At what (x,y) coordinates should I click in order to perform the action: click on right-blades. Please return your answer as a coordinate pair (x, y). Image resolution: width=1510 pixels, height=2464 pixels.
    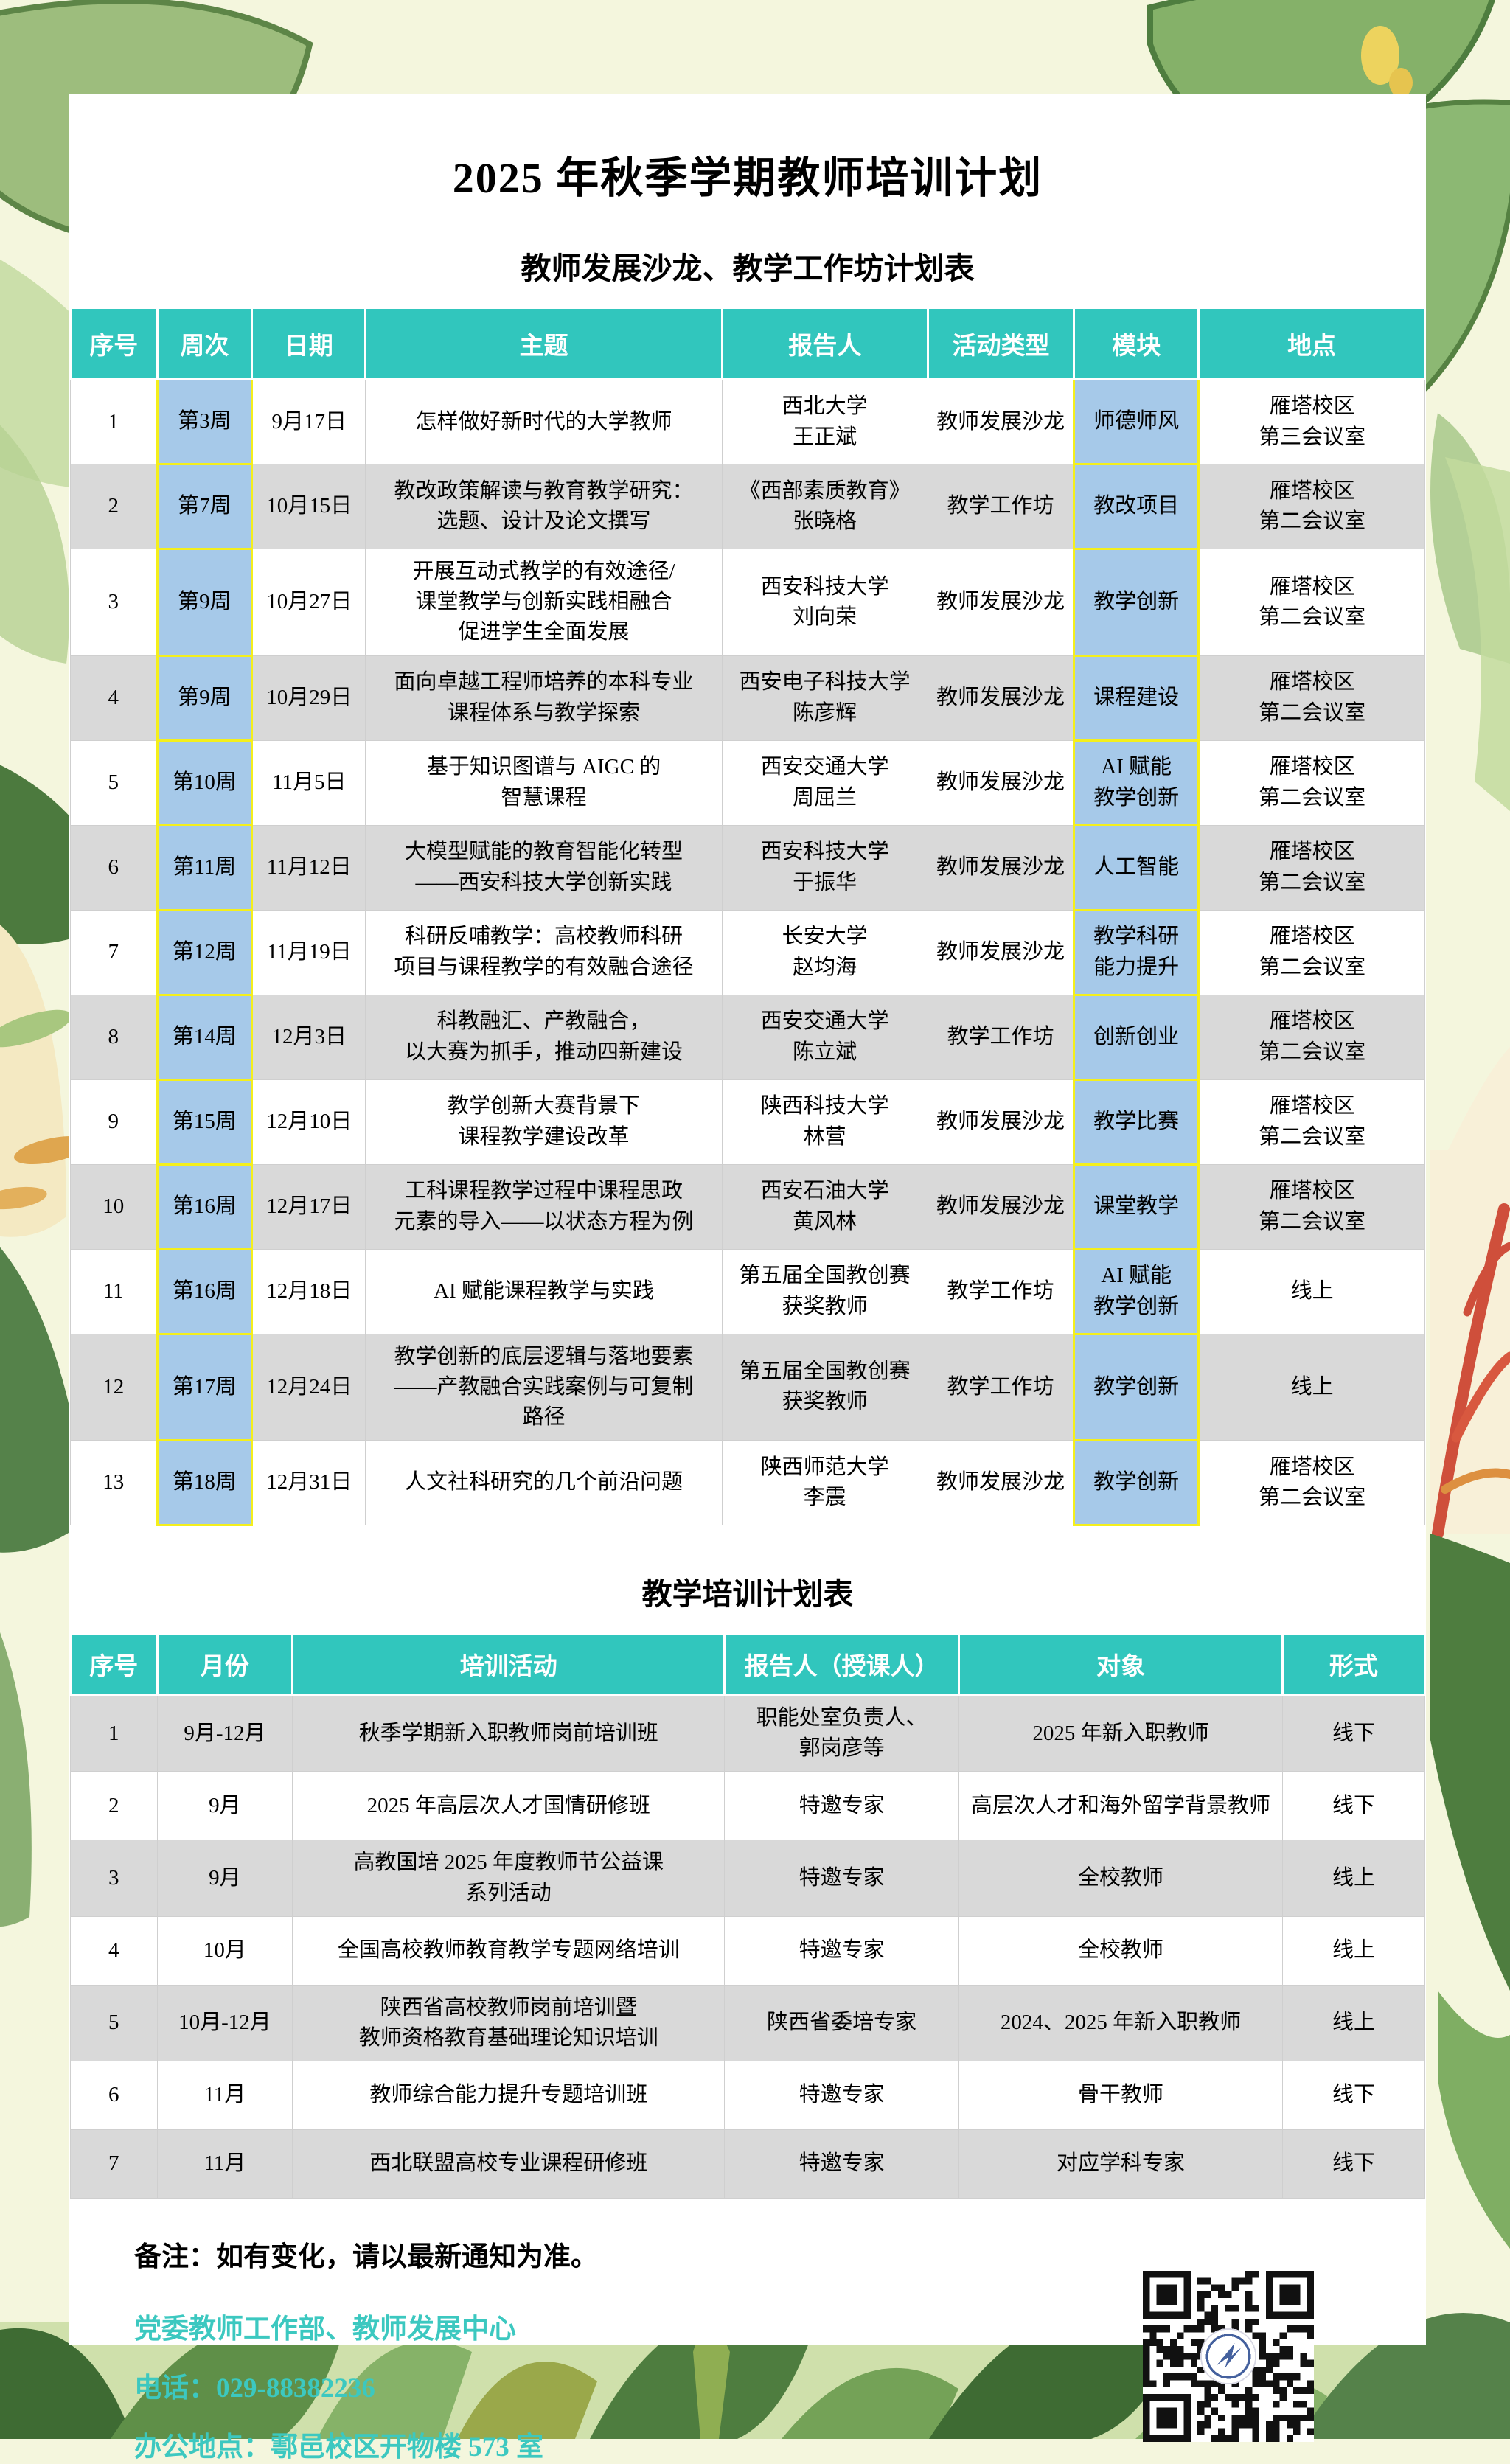
    Looking at the image, I should click on (1477, 634).